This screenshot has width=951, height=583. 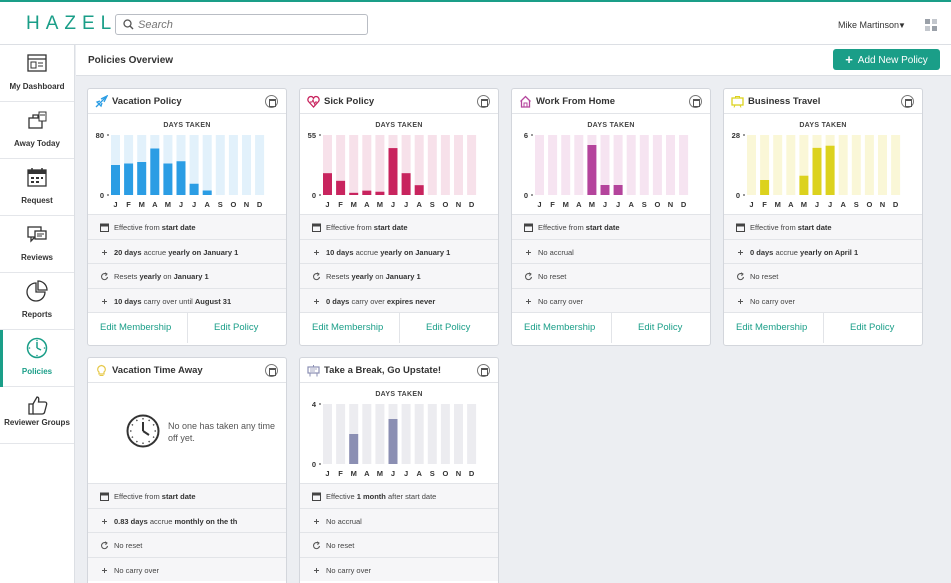 I want to click on sidebar-item-reviews: Reviews, so click(x=37, y=244).